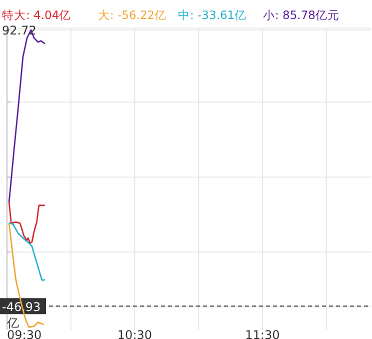 The image size is (372, 339). I want to click on x-tick-label: 11:30, so click(262, 333).